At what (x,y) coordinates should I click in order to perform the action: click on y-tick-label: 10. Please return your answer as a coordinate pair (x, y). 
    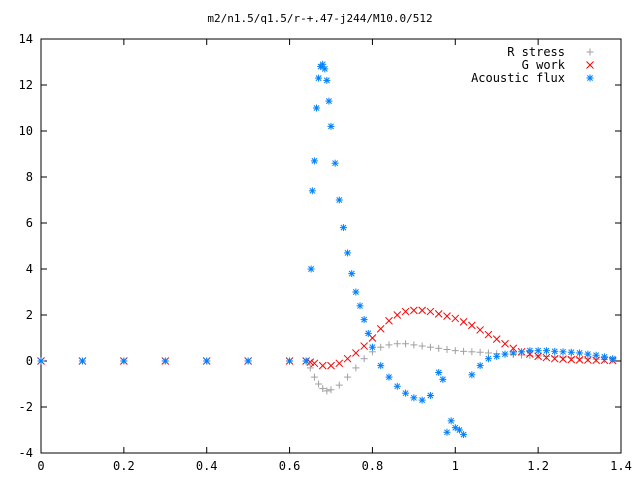
    Looking at the image, I should click on (26, 131).